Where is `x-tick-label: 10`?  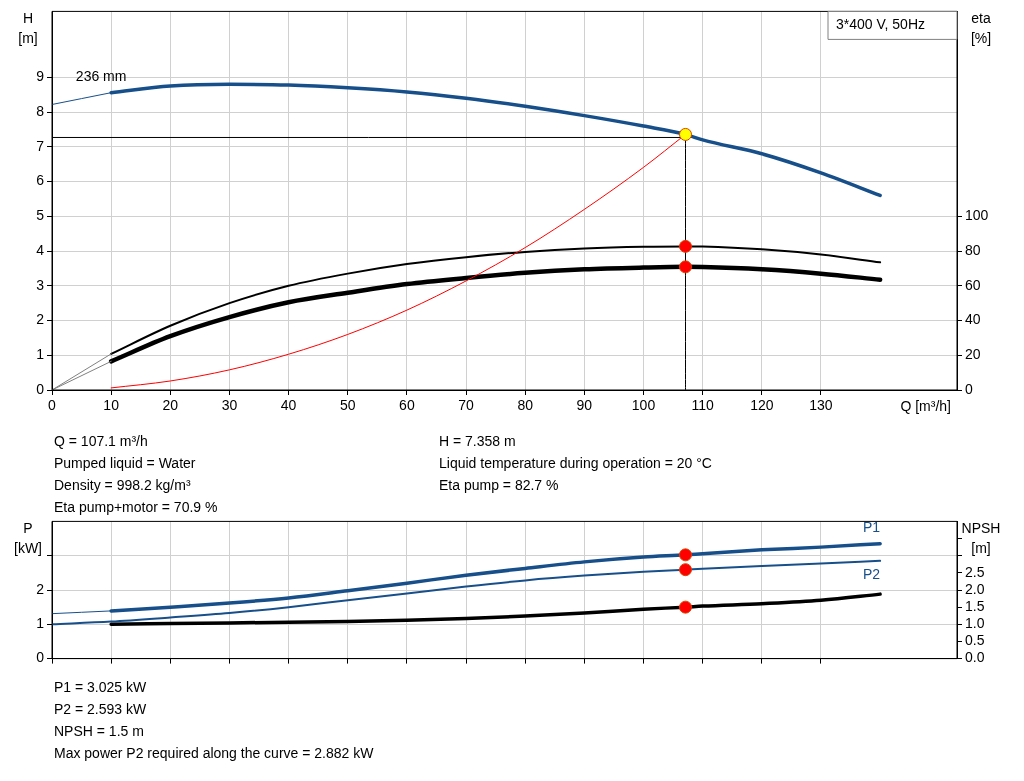 x-tick-label: 10 is located at coordinates (111, 405).